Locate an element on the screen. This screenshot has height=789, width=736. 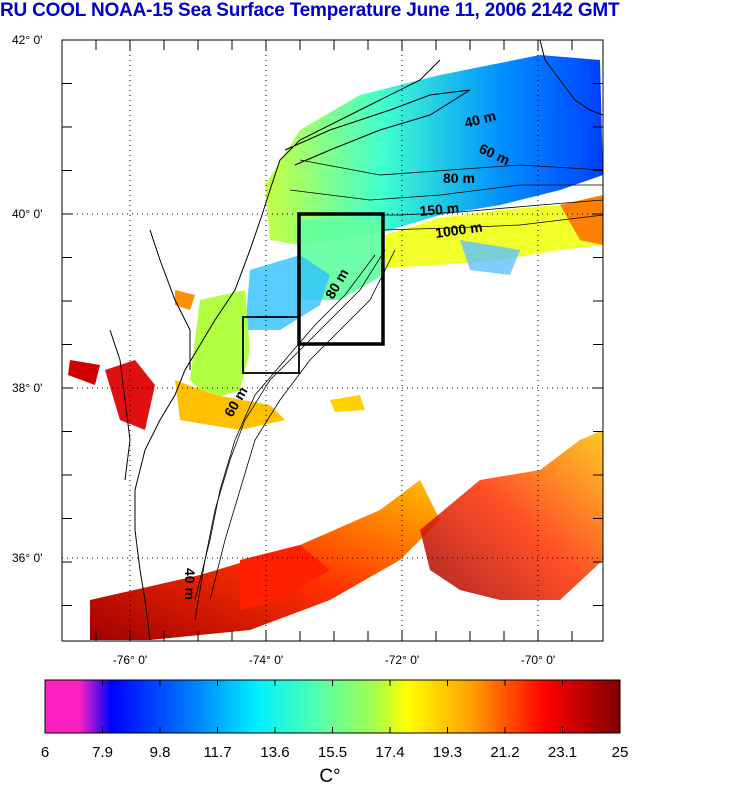
colorbar-tick-label: 9.8 is located at coordinates (160, 752).